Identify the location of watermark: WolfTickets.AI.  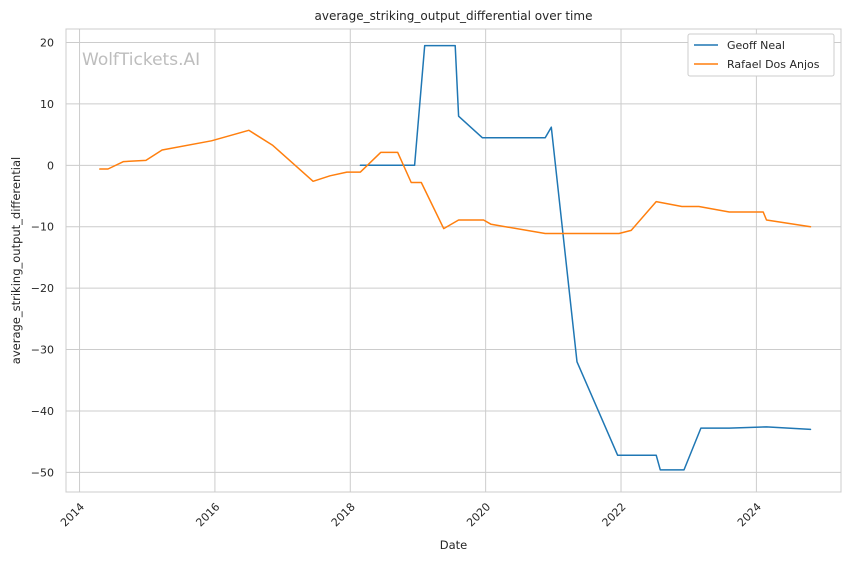
(141, 60).